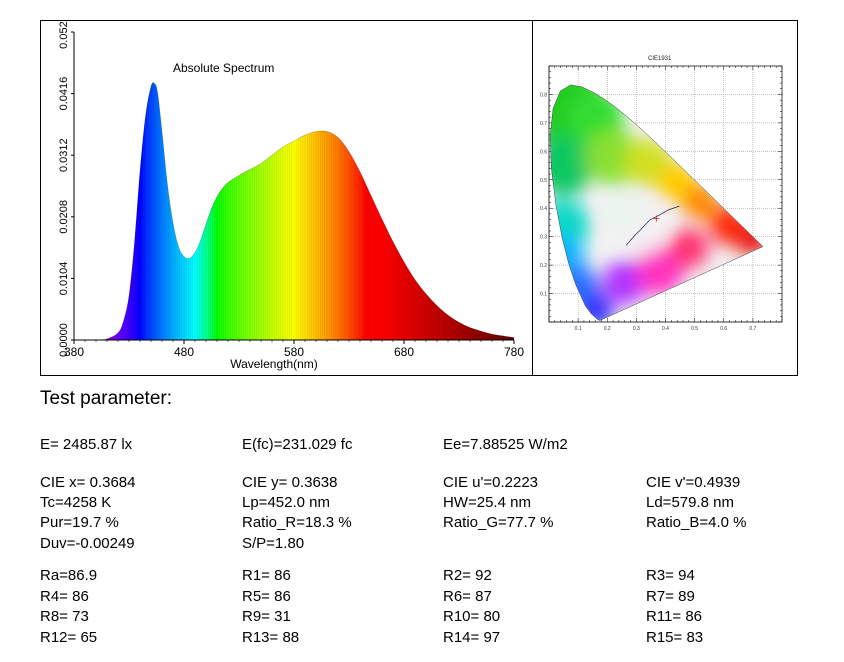 The image size is (844, 662). Describe the element at coordinates (297, 444) in the screenshot. I see `test-param-value: E(fc)=231.029 fc` at that location.